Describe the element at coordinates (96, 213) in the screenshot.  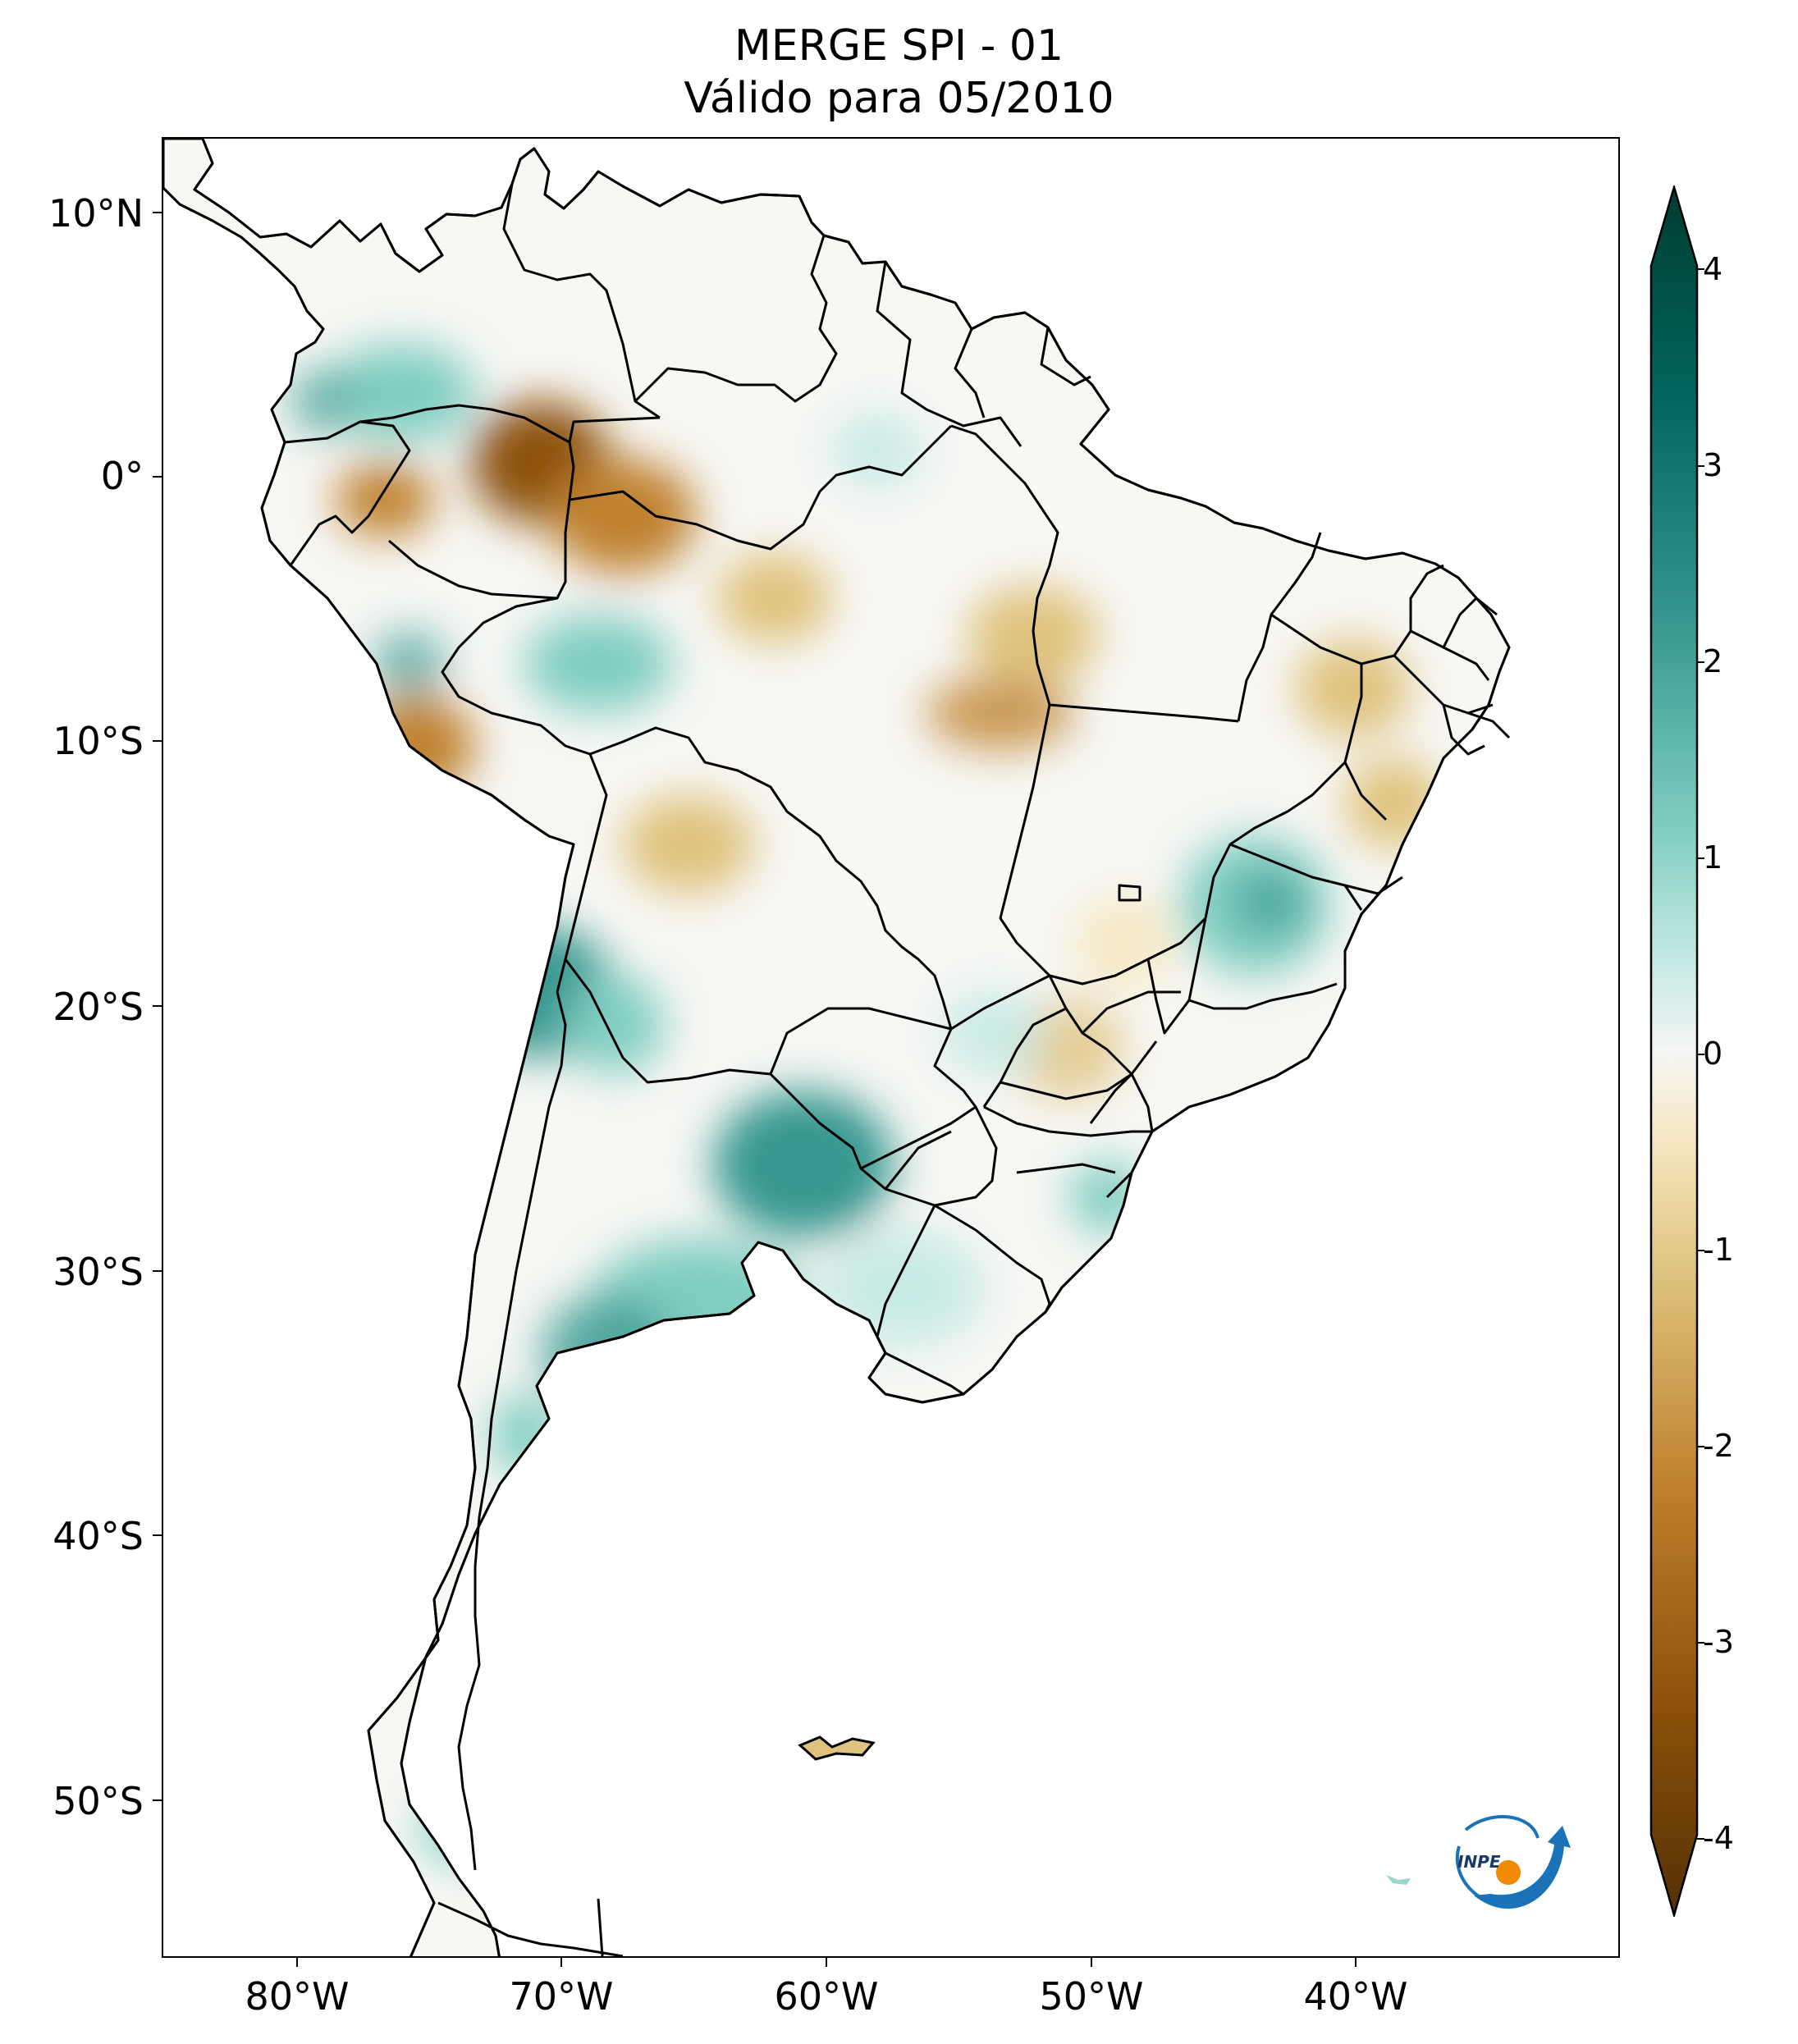
I see `lat-label-10n: 10°N` at that location.